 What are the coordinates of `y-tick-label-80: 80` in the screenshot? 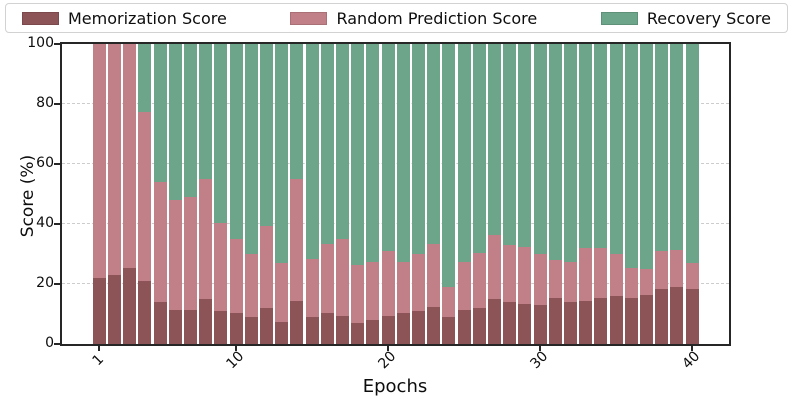 It's located at (45, 103).